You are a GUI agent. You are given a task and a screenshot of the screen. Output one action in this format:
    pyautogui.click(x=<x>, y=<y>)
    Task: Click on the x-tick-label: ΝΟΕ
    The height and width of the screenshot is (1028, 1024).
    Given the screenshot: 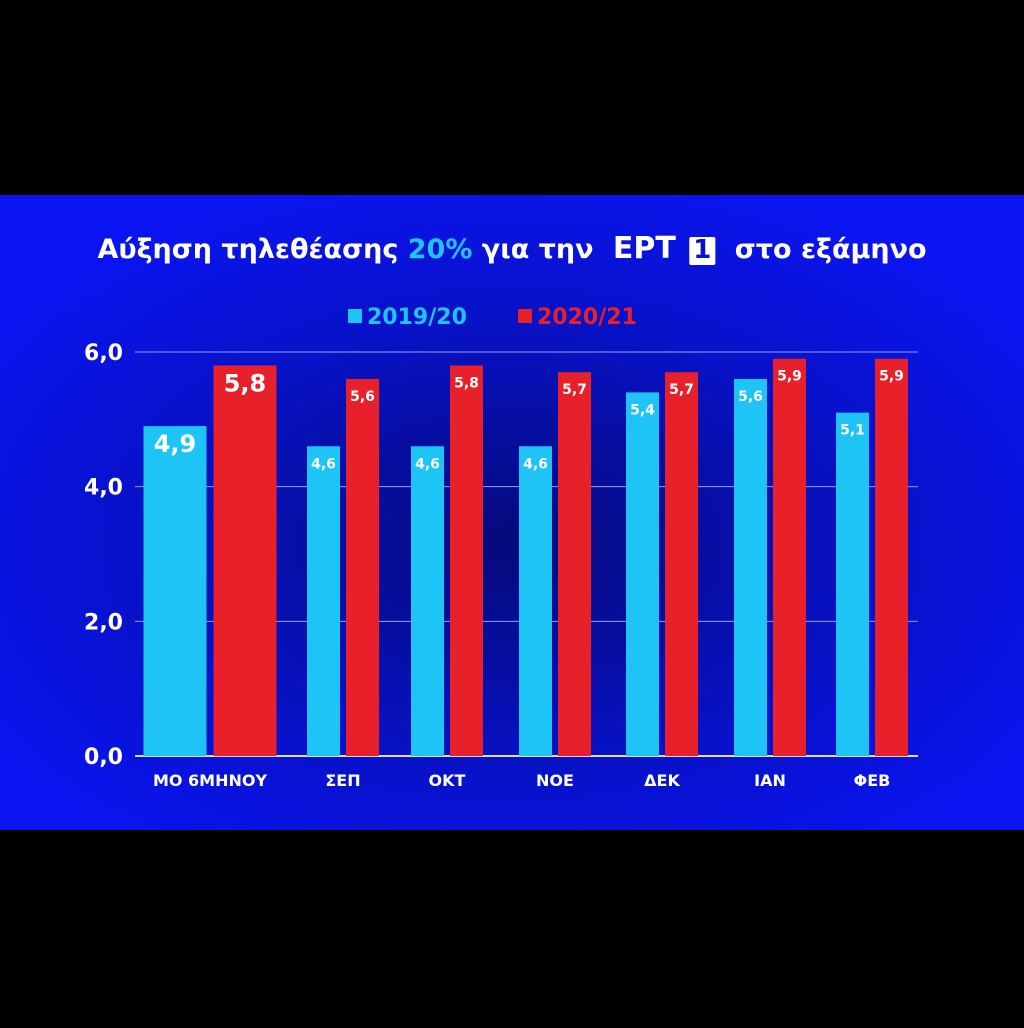 What is the action you would take?
    pyautogui.click(x=555, y=780)
    